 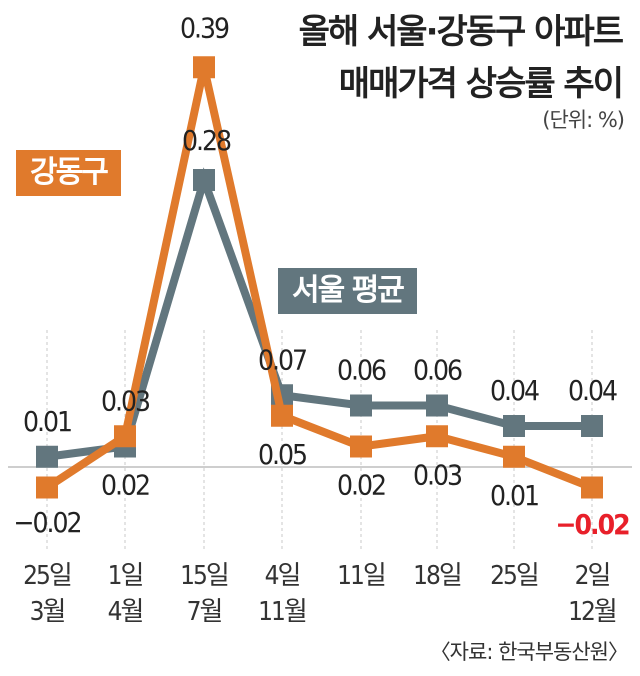 I want to click on gangdong-label-7: −0.02, so click(x=592, y=524).